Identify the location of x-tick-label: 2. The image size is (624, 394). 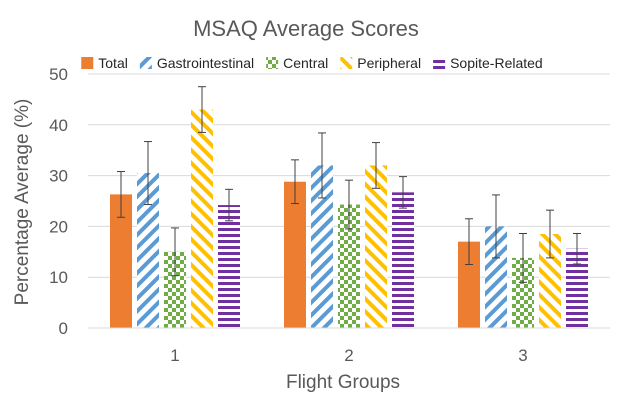
(348, 355).